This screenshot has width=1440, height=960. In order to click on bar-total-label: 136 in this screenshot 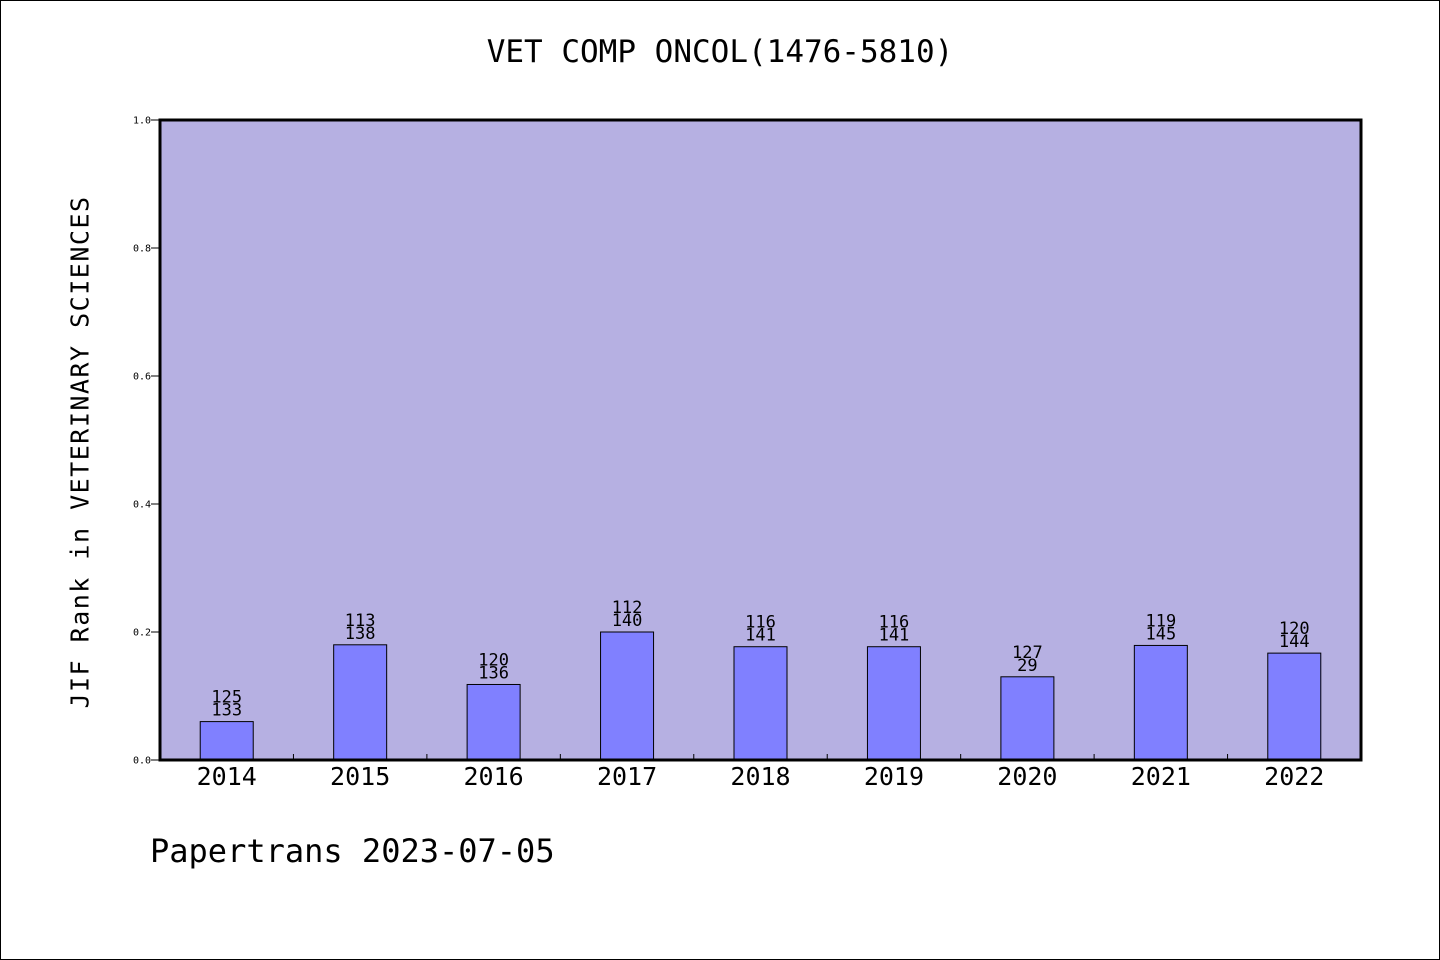, I will do `click(493, 673)`.